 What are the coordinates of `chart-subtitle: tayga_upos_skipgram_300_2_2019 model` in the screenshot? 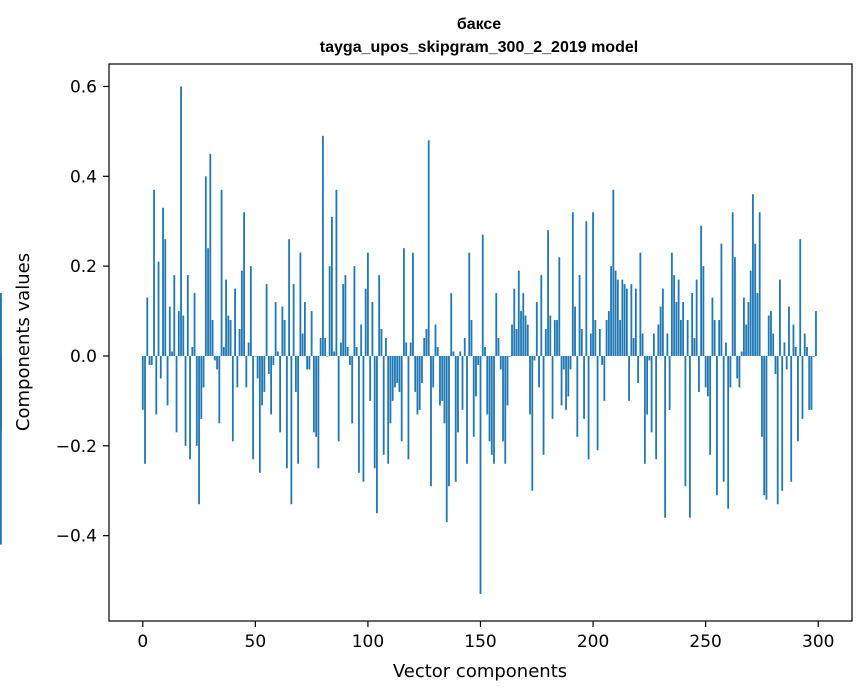 It's located at (479, 47).